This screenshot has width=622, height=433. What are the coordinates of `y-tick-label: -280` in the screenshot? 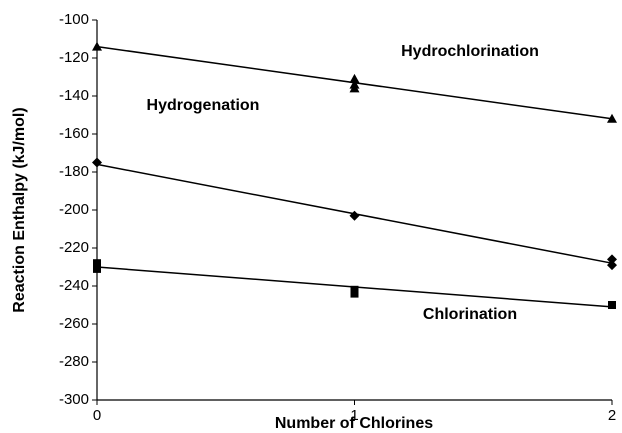 It's located at (74, 361).